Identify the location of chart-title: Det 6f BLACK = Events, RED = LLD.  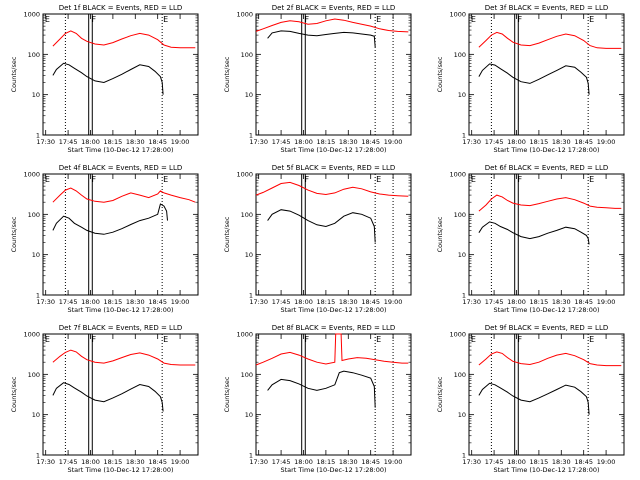
(546, 168).